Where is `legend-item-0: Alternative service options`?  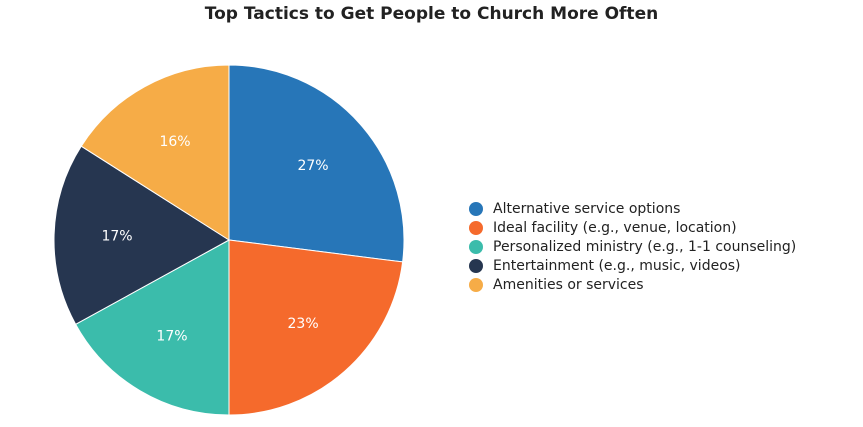
legend-item-0: Alternative service options is located at coordinates (632, 208).